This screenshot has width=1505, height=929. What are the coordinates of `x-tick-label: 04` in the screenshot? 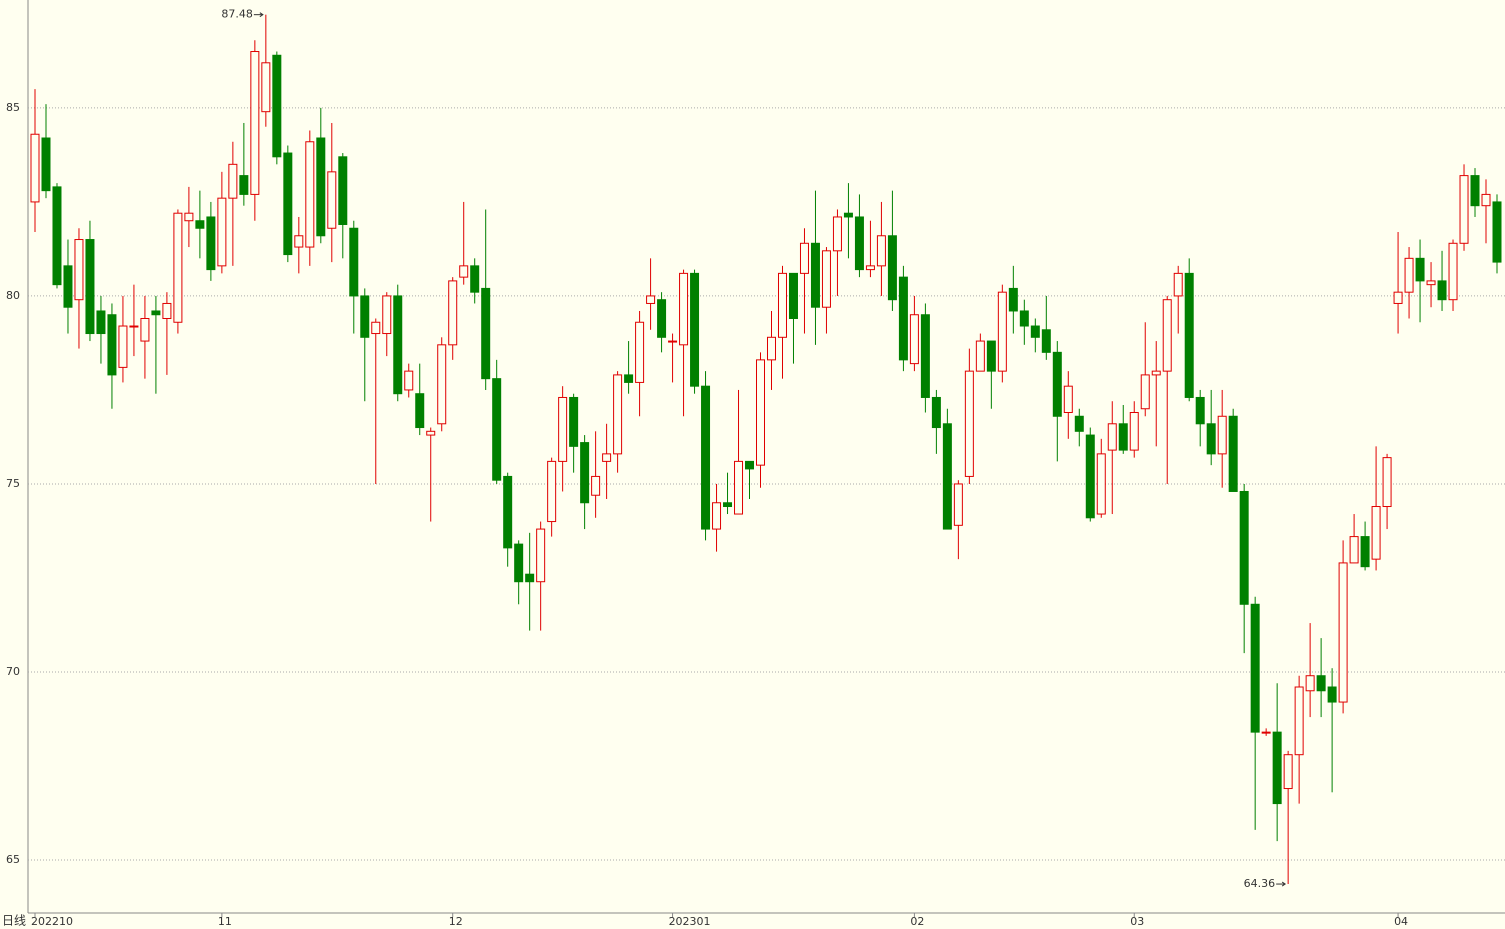 It's located at (1401, 921).